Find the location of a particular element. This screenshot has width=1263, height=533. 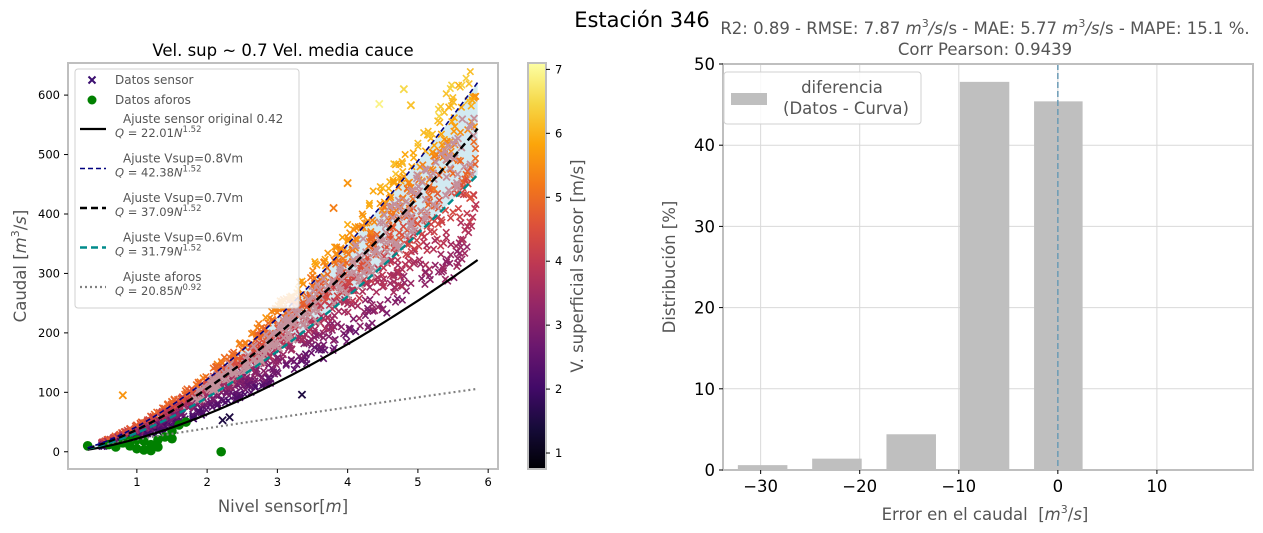

title-unit-sup2: 3 is located at coordinates (1081, 23).